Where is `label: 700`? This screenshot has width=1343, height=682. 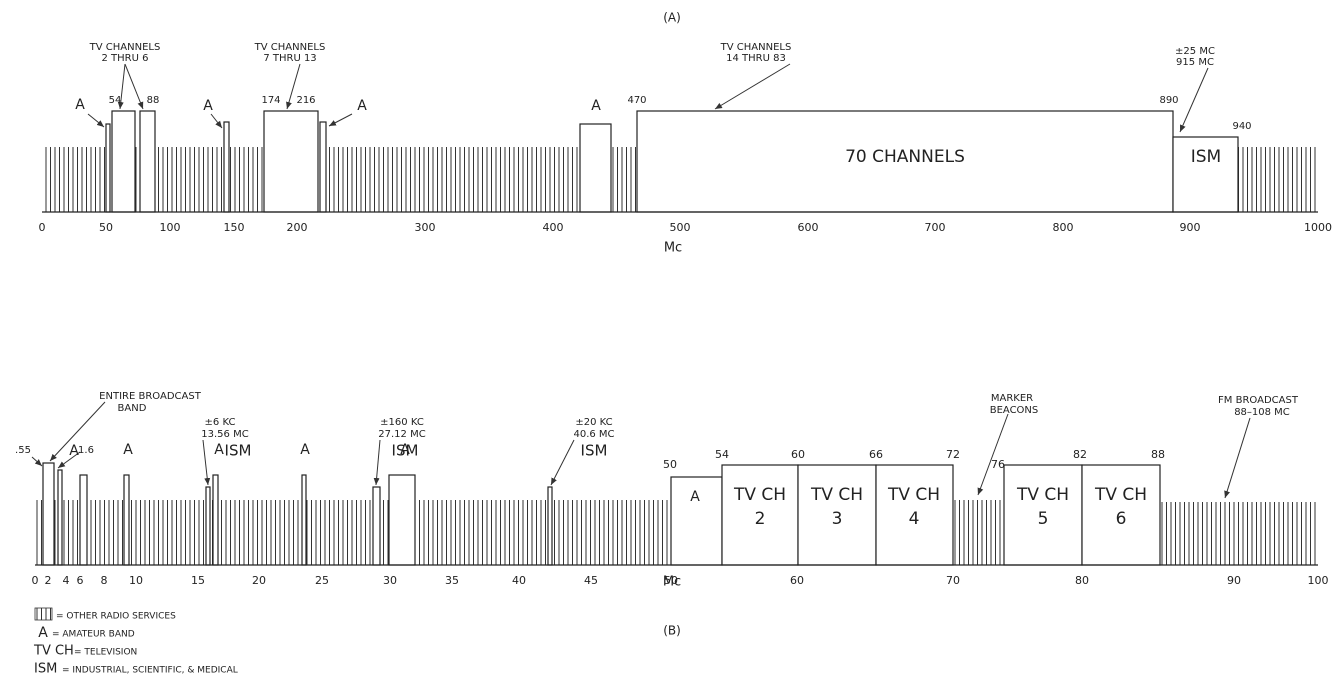
label: 700 is located at coordinates (935, 227).